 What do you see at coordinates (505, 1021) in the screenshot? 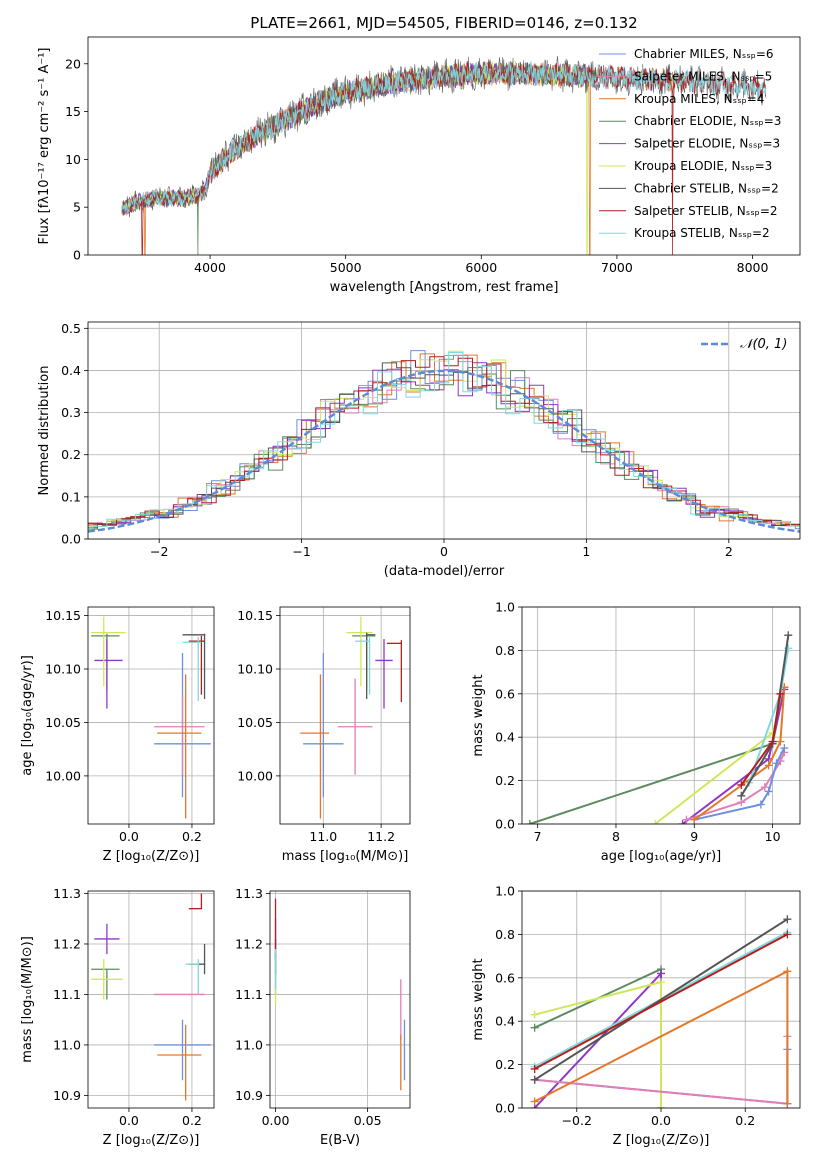
I see `y-tick-label: 0.4` at bounding box center [505, 1021].